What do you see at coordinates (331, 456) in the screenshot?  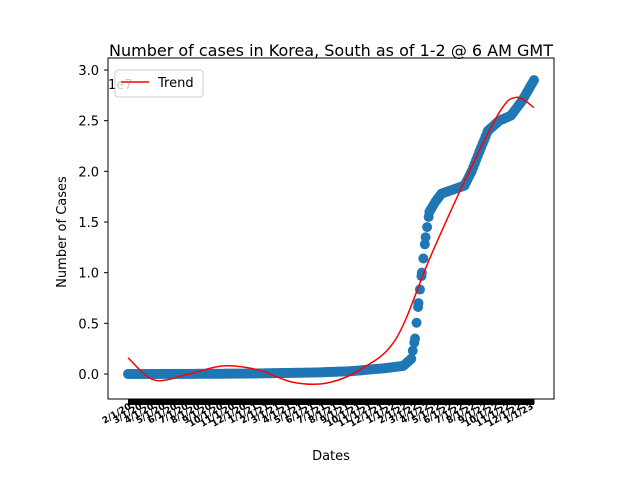 I see `x-axis-label: Dates` at bounding box center [331, 456].